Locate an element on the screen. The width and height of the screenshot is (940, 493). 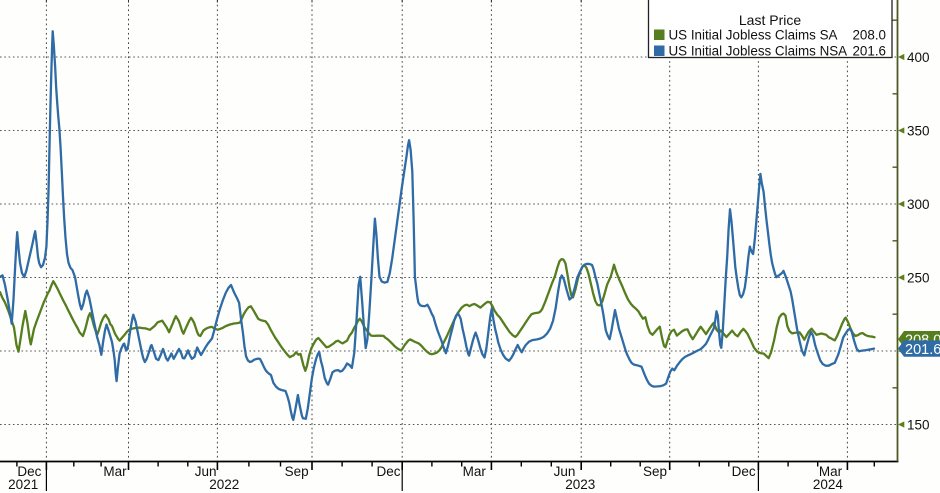
svg-text: US Initial Jobless Claims NSA is located at coordinates (758, 51).